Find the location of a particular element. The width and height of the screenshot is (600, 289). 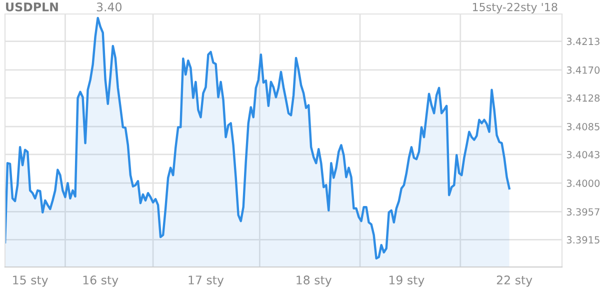

y-tick-label: 3.4000 is located at coordinates (583, 183).